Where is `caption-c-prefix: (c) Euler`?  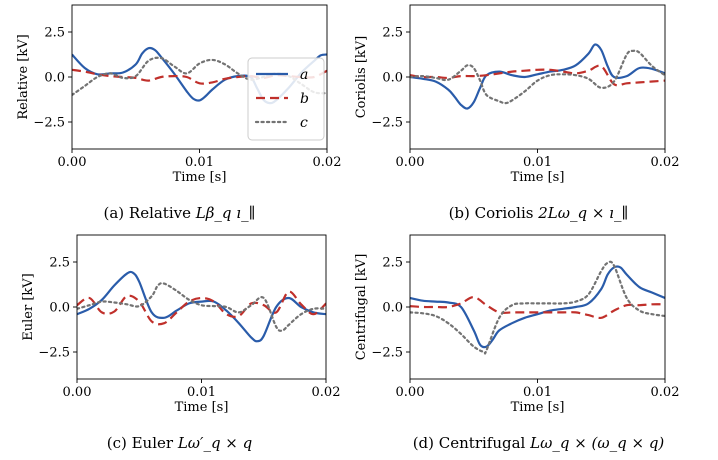 caption-c-prefix: (c) Euler is located at coordinates (140, 443).